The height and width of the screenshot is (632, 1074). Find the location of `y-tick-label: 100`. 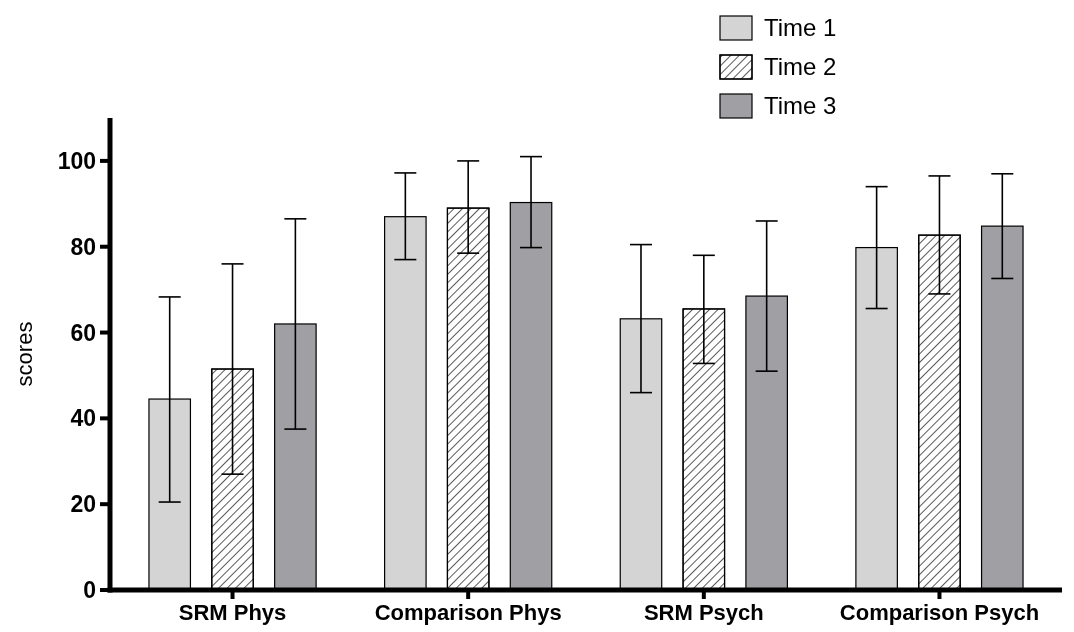

y-tick-label: 100 is located at coordinates (76, 160).